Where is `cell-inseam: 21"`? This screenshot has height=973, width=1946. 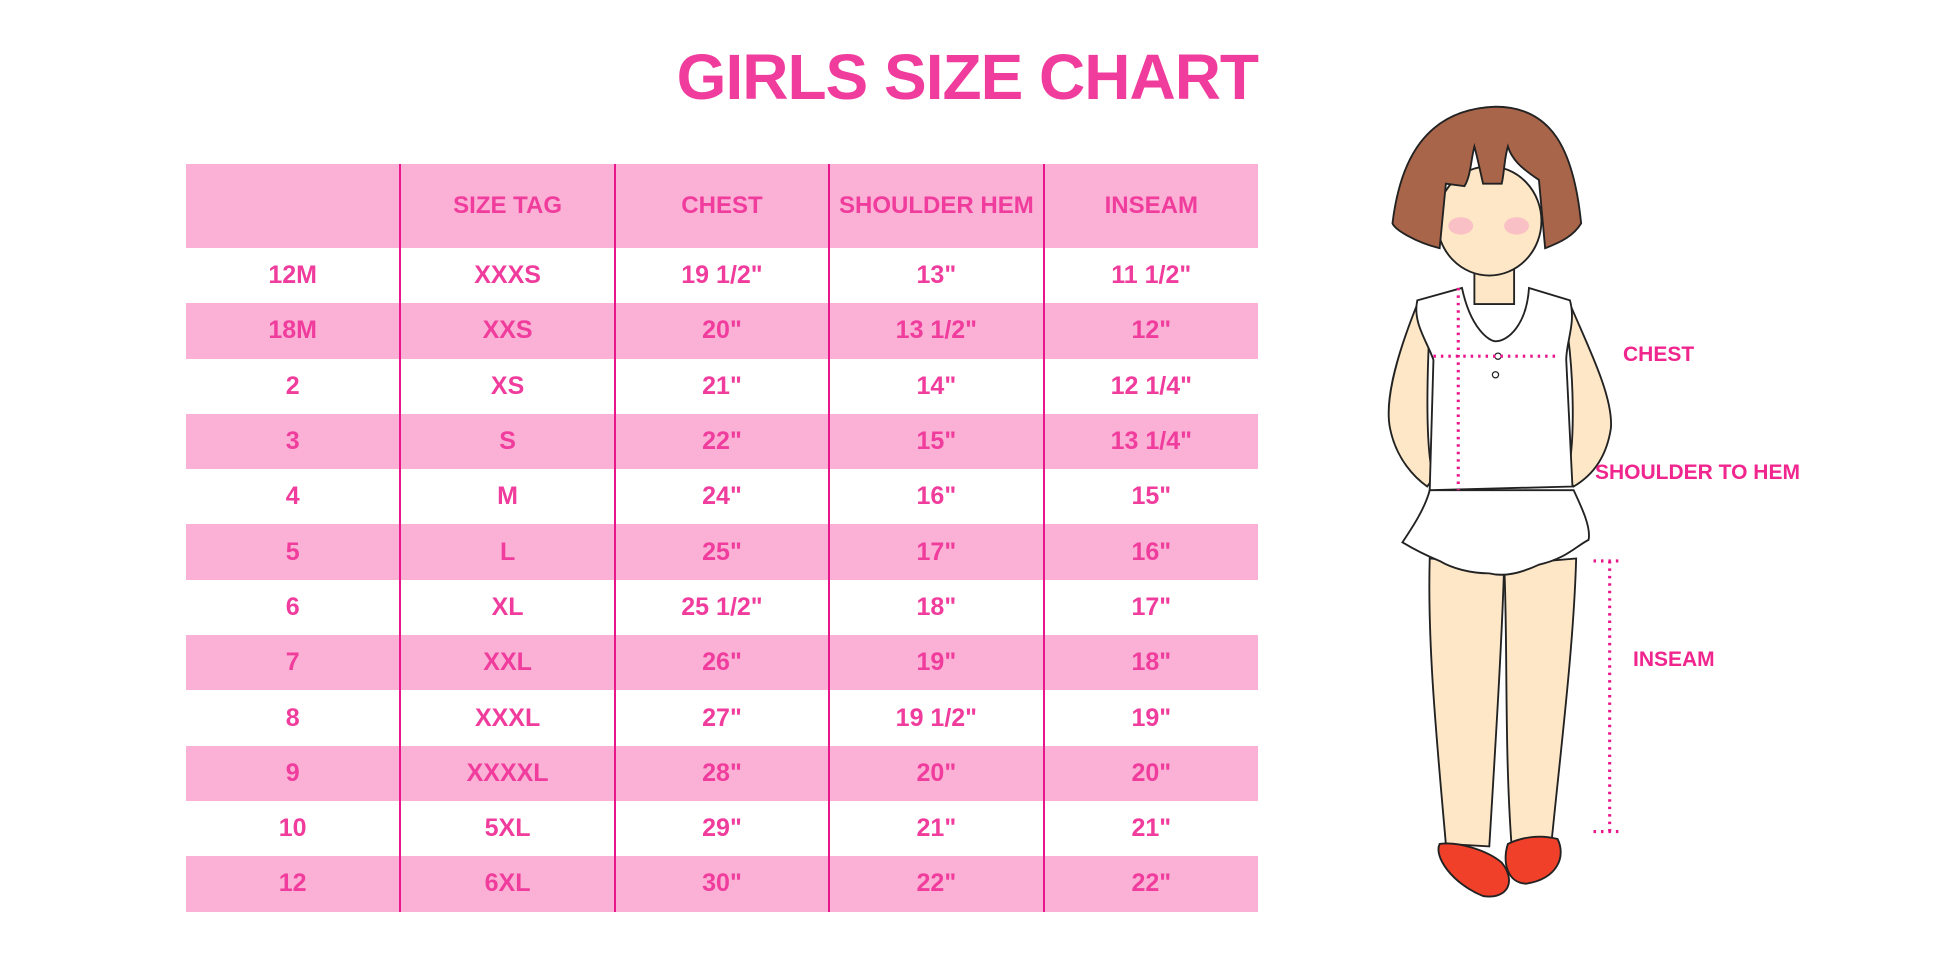
cell-inseam: 21" is located at coordinates (1150, 828).